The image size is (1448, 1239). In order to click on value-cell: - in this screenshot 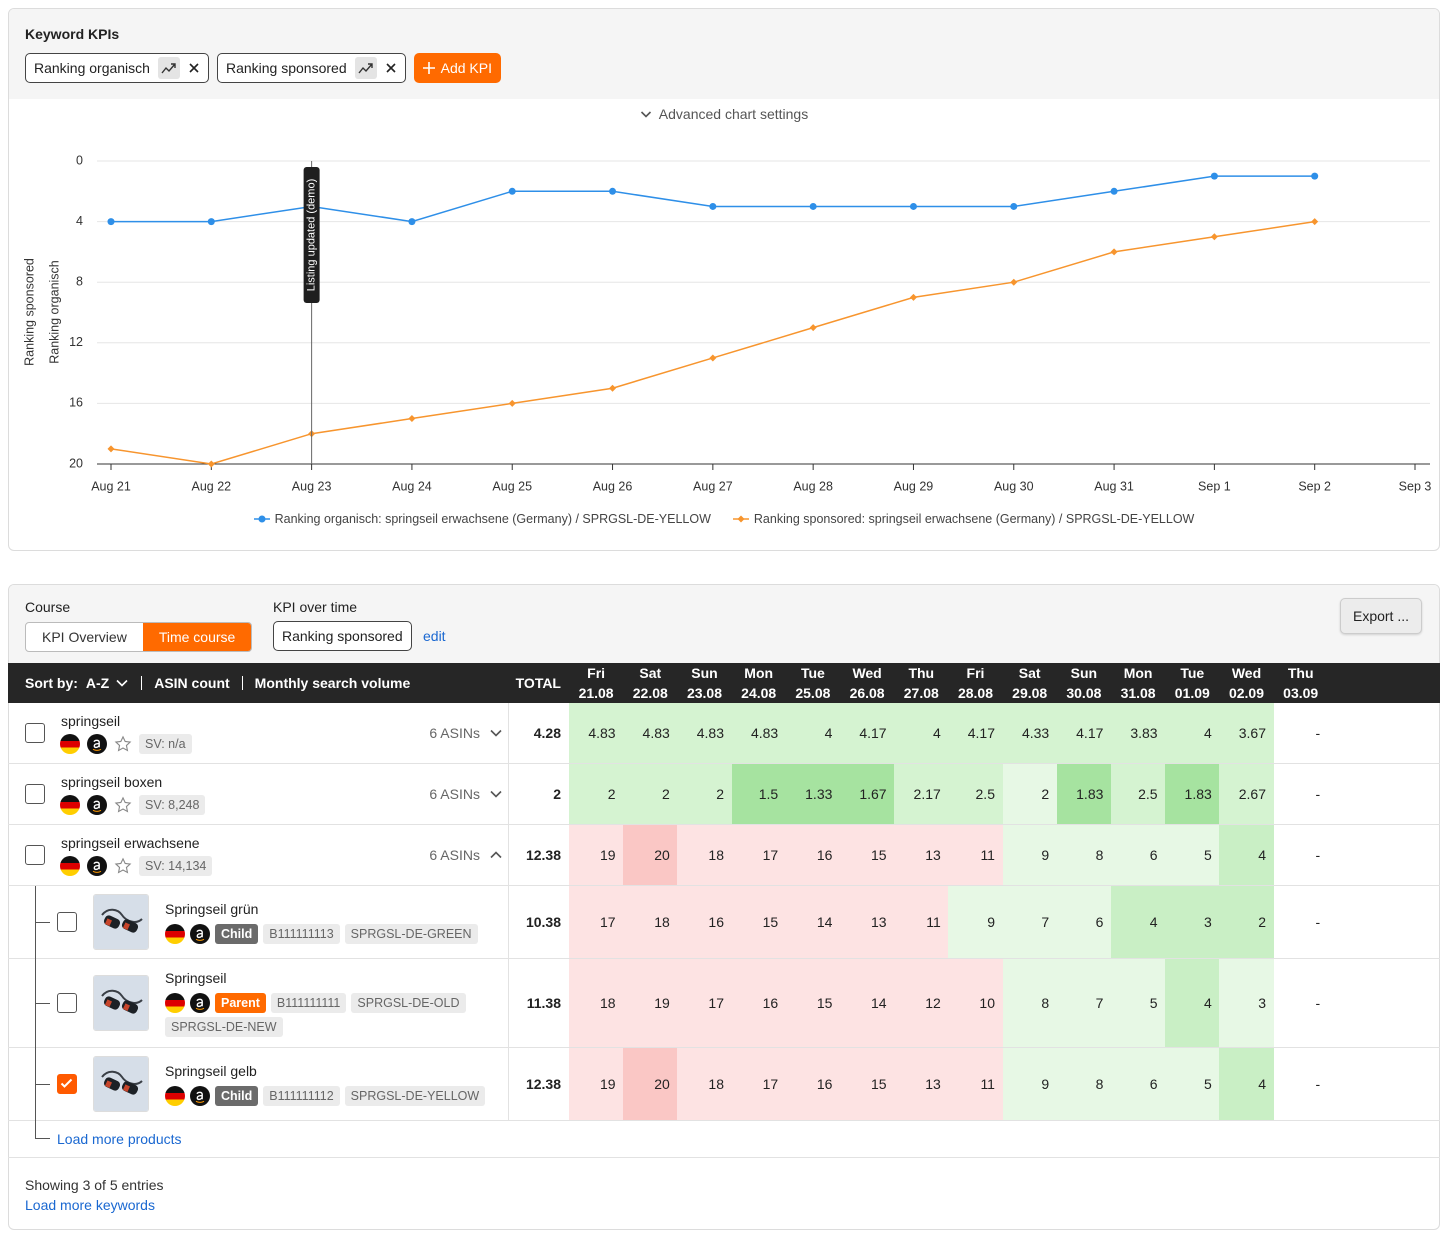, I will do `click(1301, 1084)`.